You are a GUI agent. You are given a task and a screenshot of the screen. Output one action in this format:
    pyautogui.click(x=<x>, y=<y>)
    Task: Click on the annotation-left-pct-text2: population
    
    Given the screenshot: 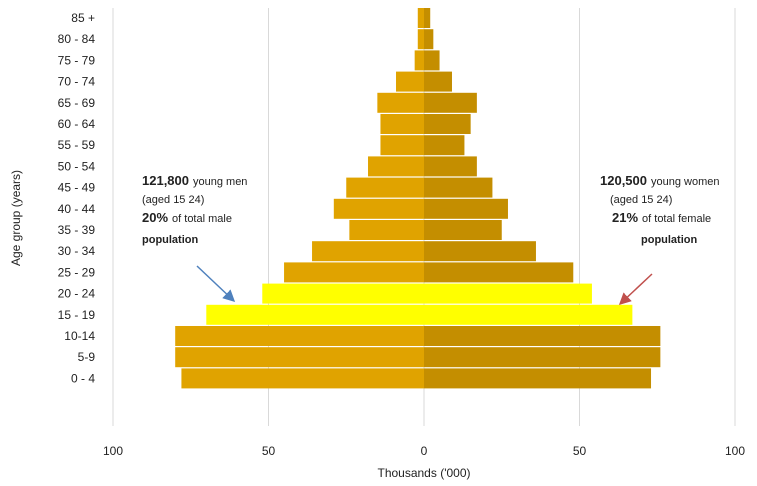 What is the action you would take?
    pyautogui.click(x=170, y=240)
    